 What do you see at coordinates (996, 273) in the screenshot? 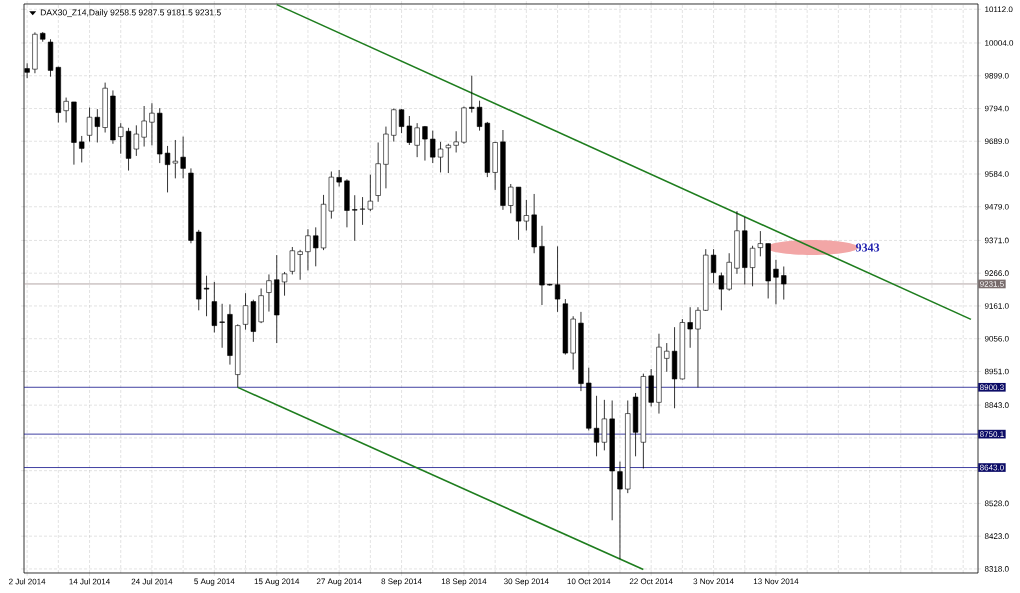
I see `y-tick-label: 9266.0` at bounding box center [996, 273].